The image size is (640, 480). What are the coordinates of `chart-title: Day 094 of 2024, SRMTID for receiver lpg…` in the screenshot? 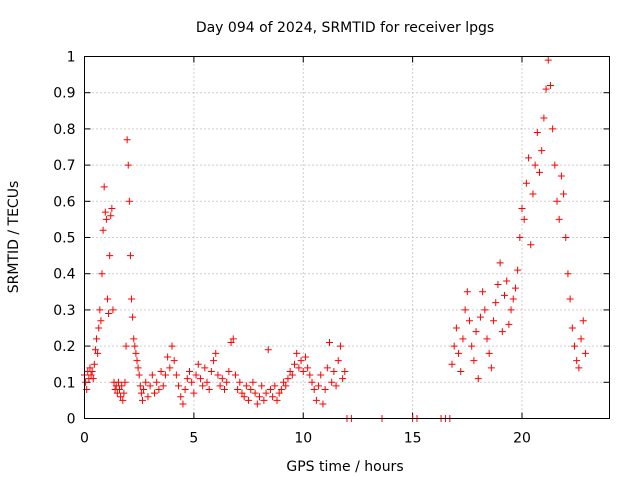 It's located at (345, 28).